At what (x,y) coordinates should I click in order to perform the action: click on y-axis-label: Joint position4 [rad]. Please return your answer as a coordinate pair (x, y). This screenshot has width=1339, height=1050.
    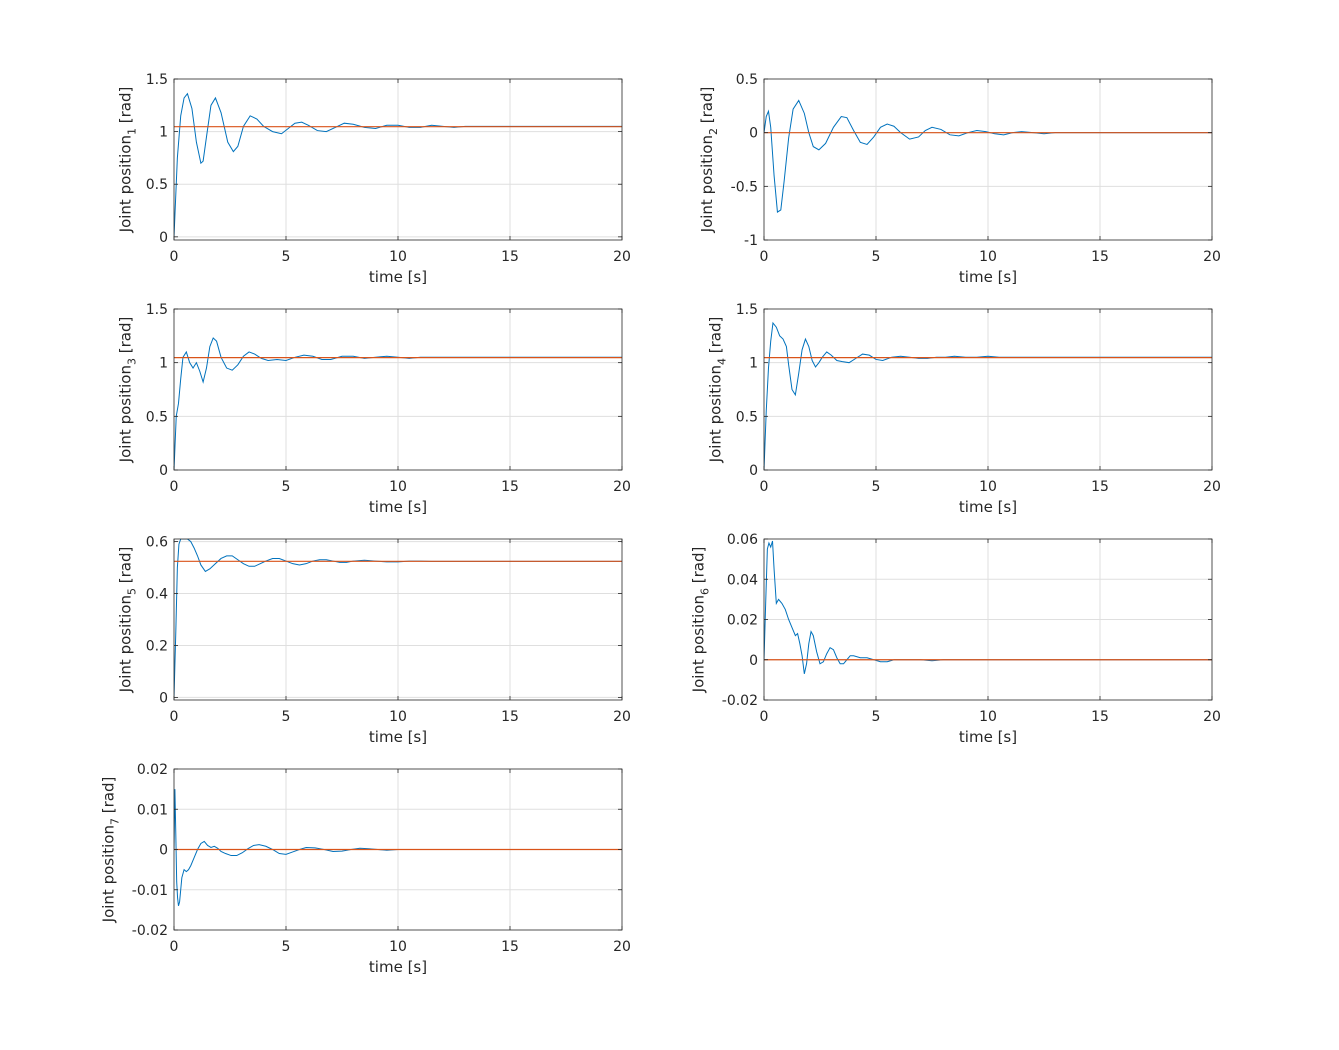
    Looking at the image, I should click on (718, 390).